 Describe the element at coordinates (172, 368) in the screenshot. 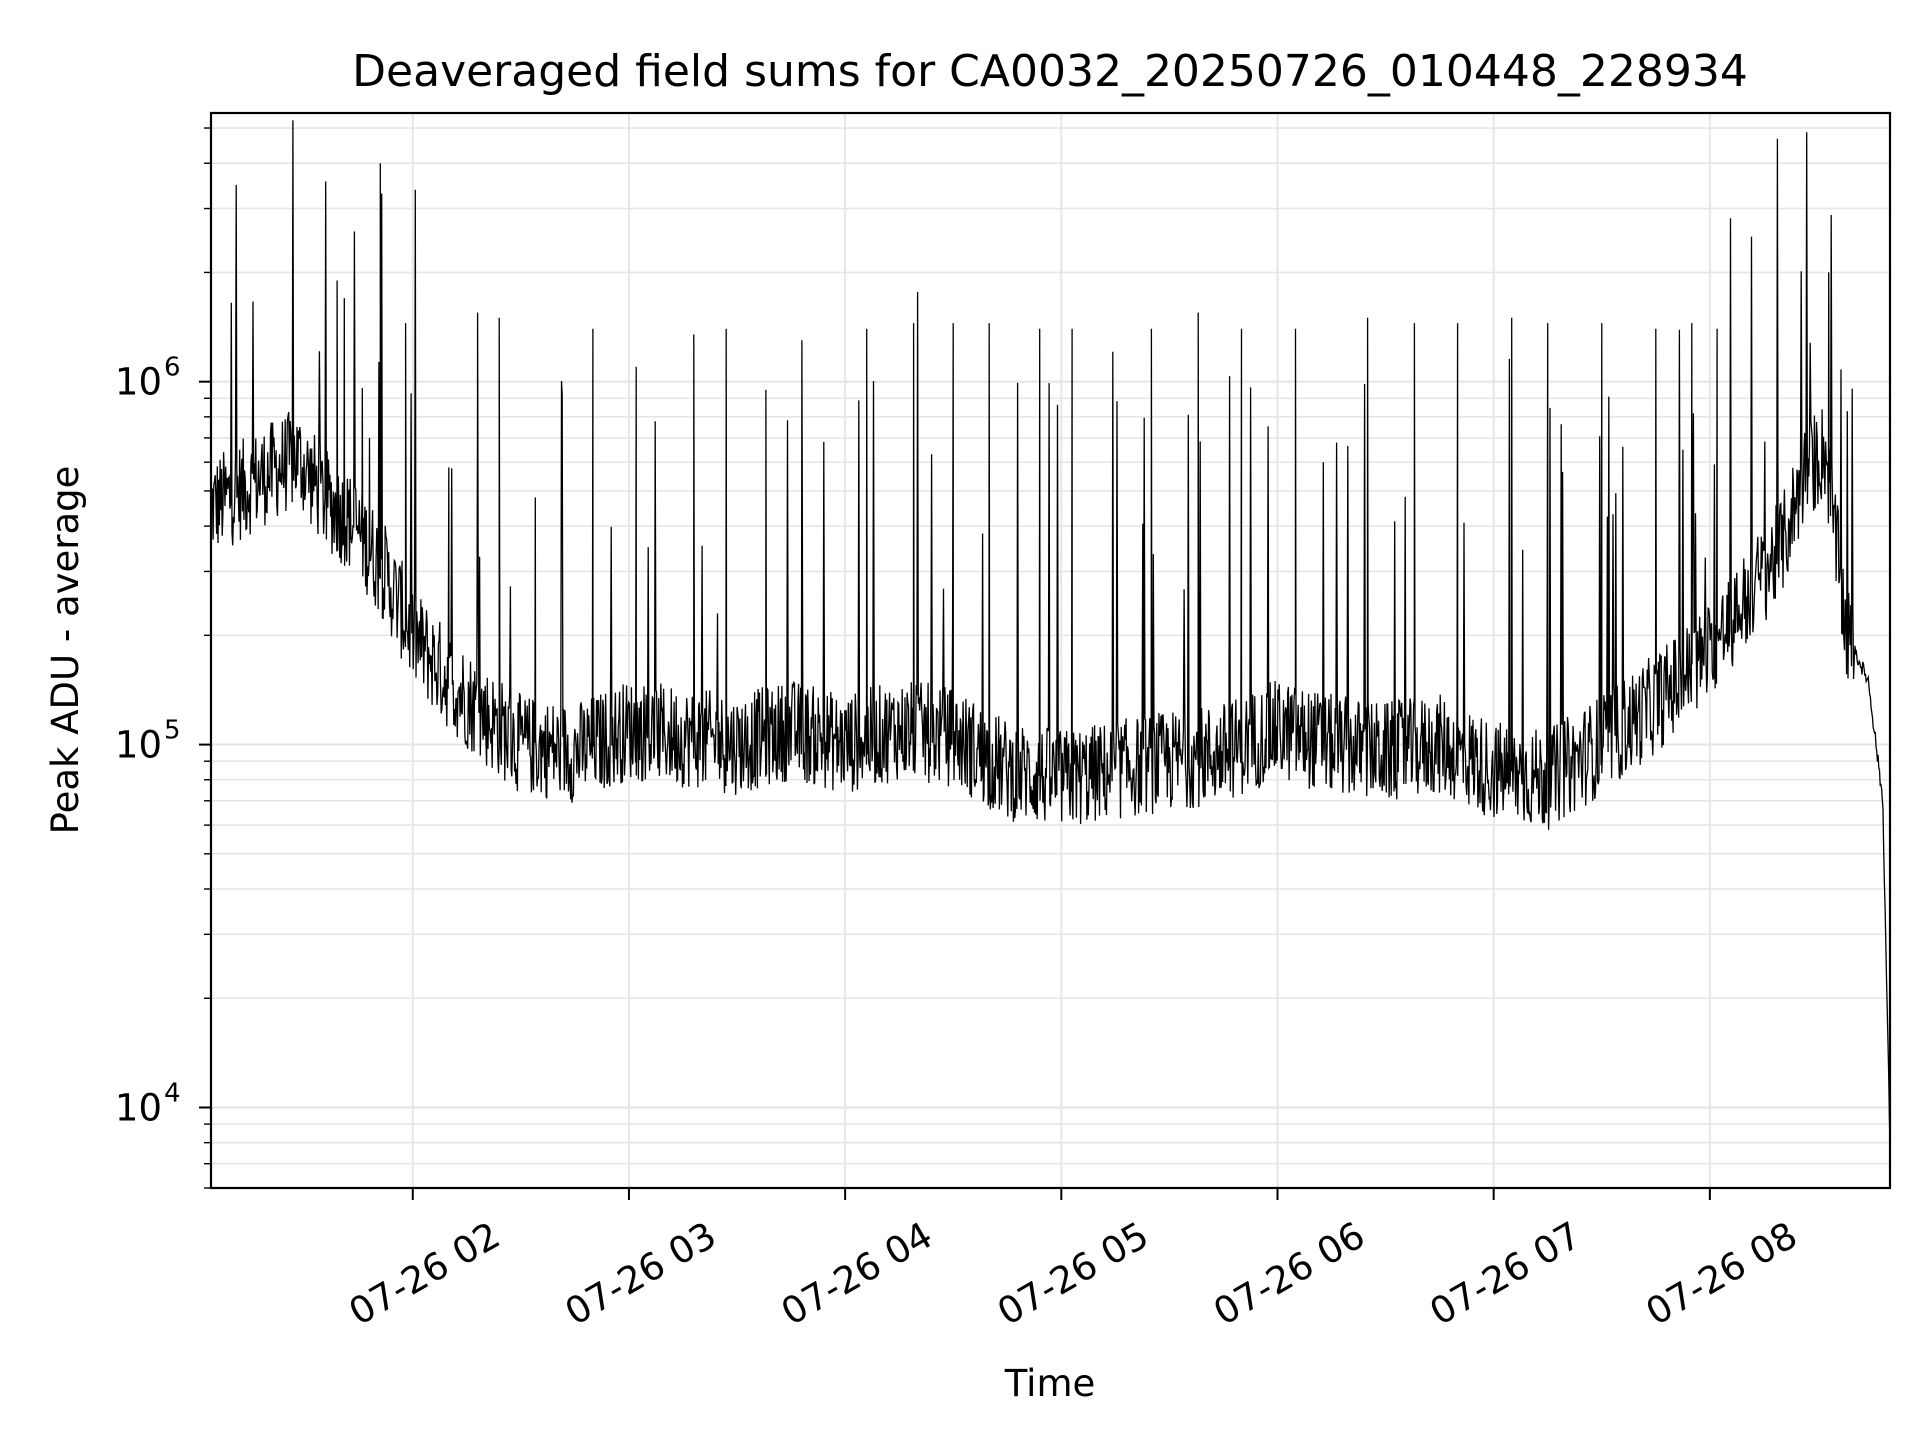

I see `y-tick-exponent: 6` at that location.